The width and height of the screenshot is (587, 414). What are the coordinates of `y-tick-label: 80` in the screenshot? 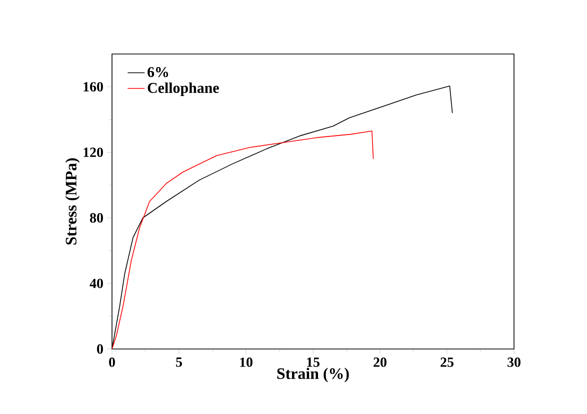 It's located at (96, 218).